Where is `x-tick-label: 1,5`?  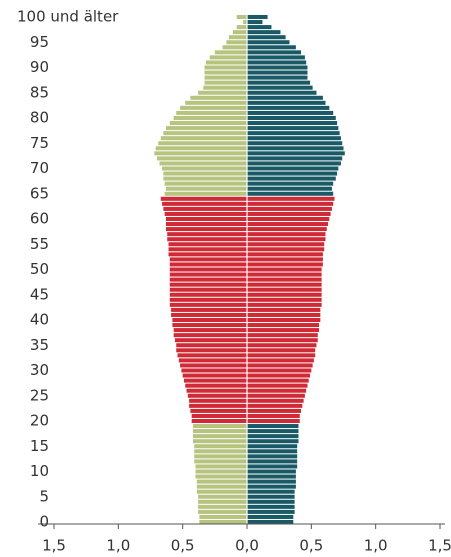
x-tick-label: 1,5 is located at coordinates (54, 546).